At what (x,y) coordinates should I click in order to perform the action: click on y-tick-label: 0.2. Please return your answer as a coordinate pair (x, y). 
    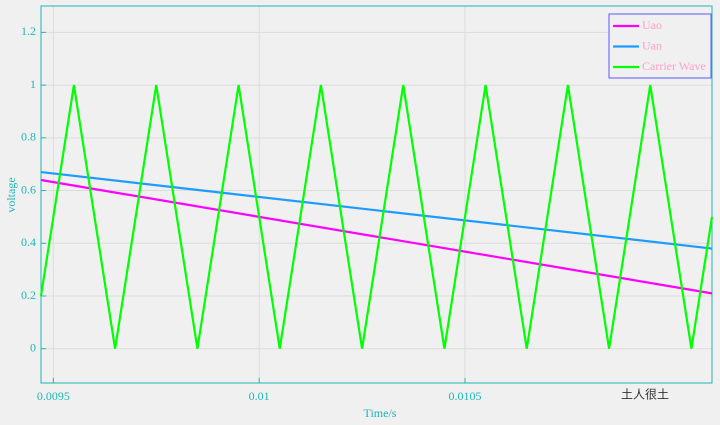
    Looking at the image, I should click on (28, 295).